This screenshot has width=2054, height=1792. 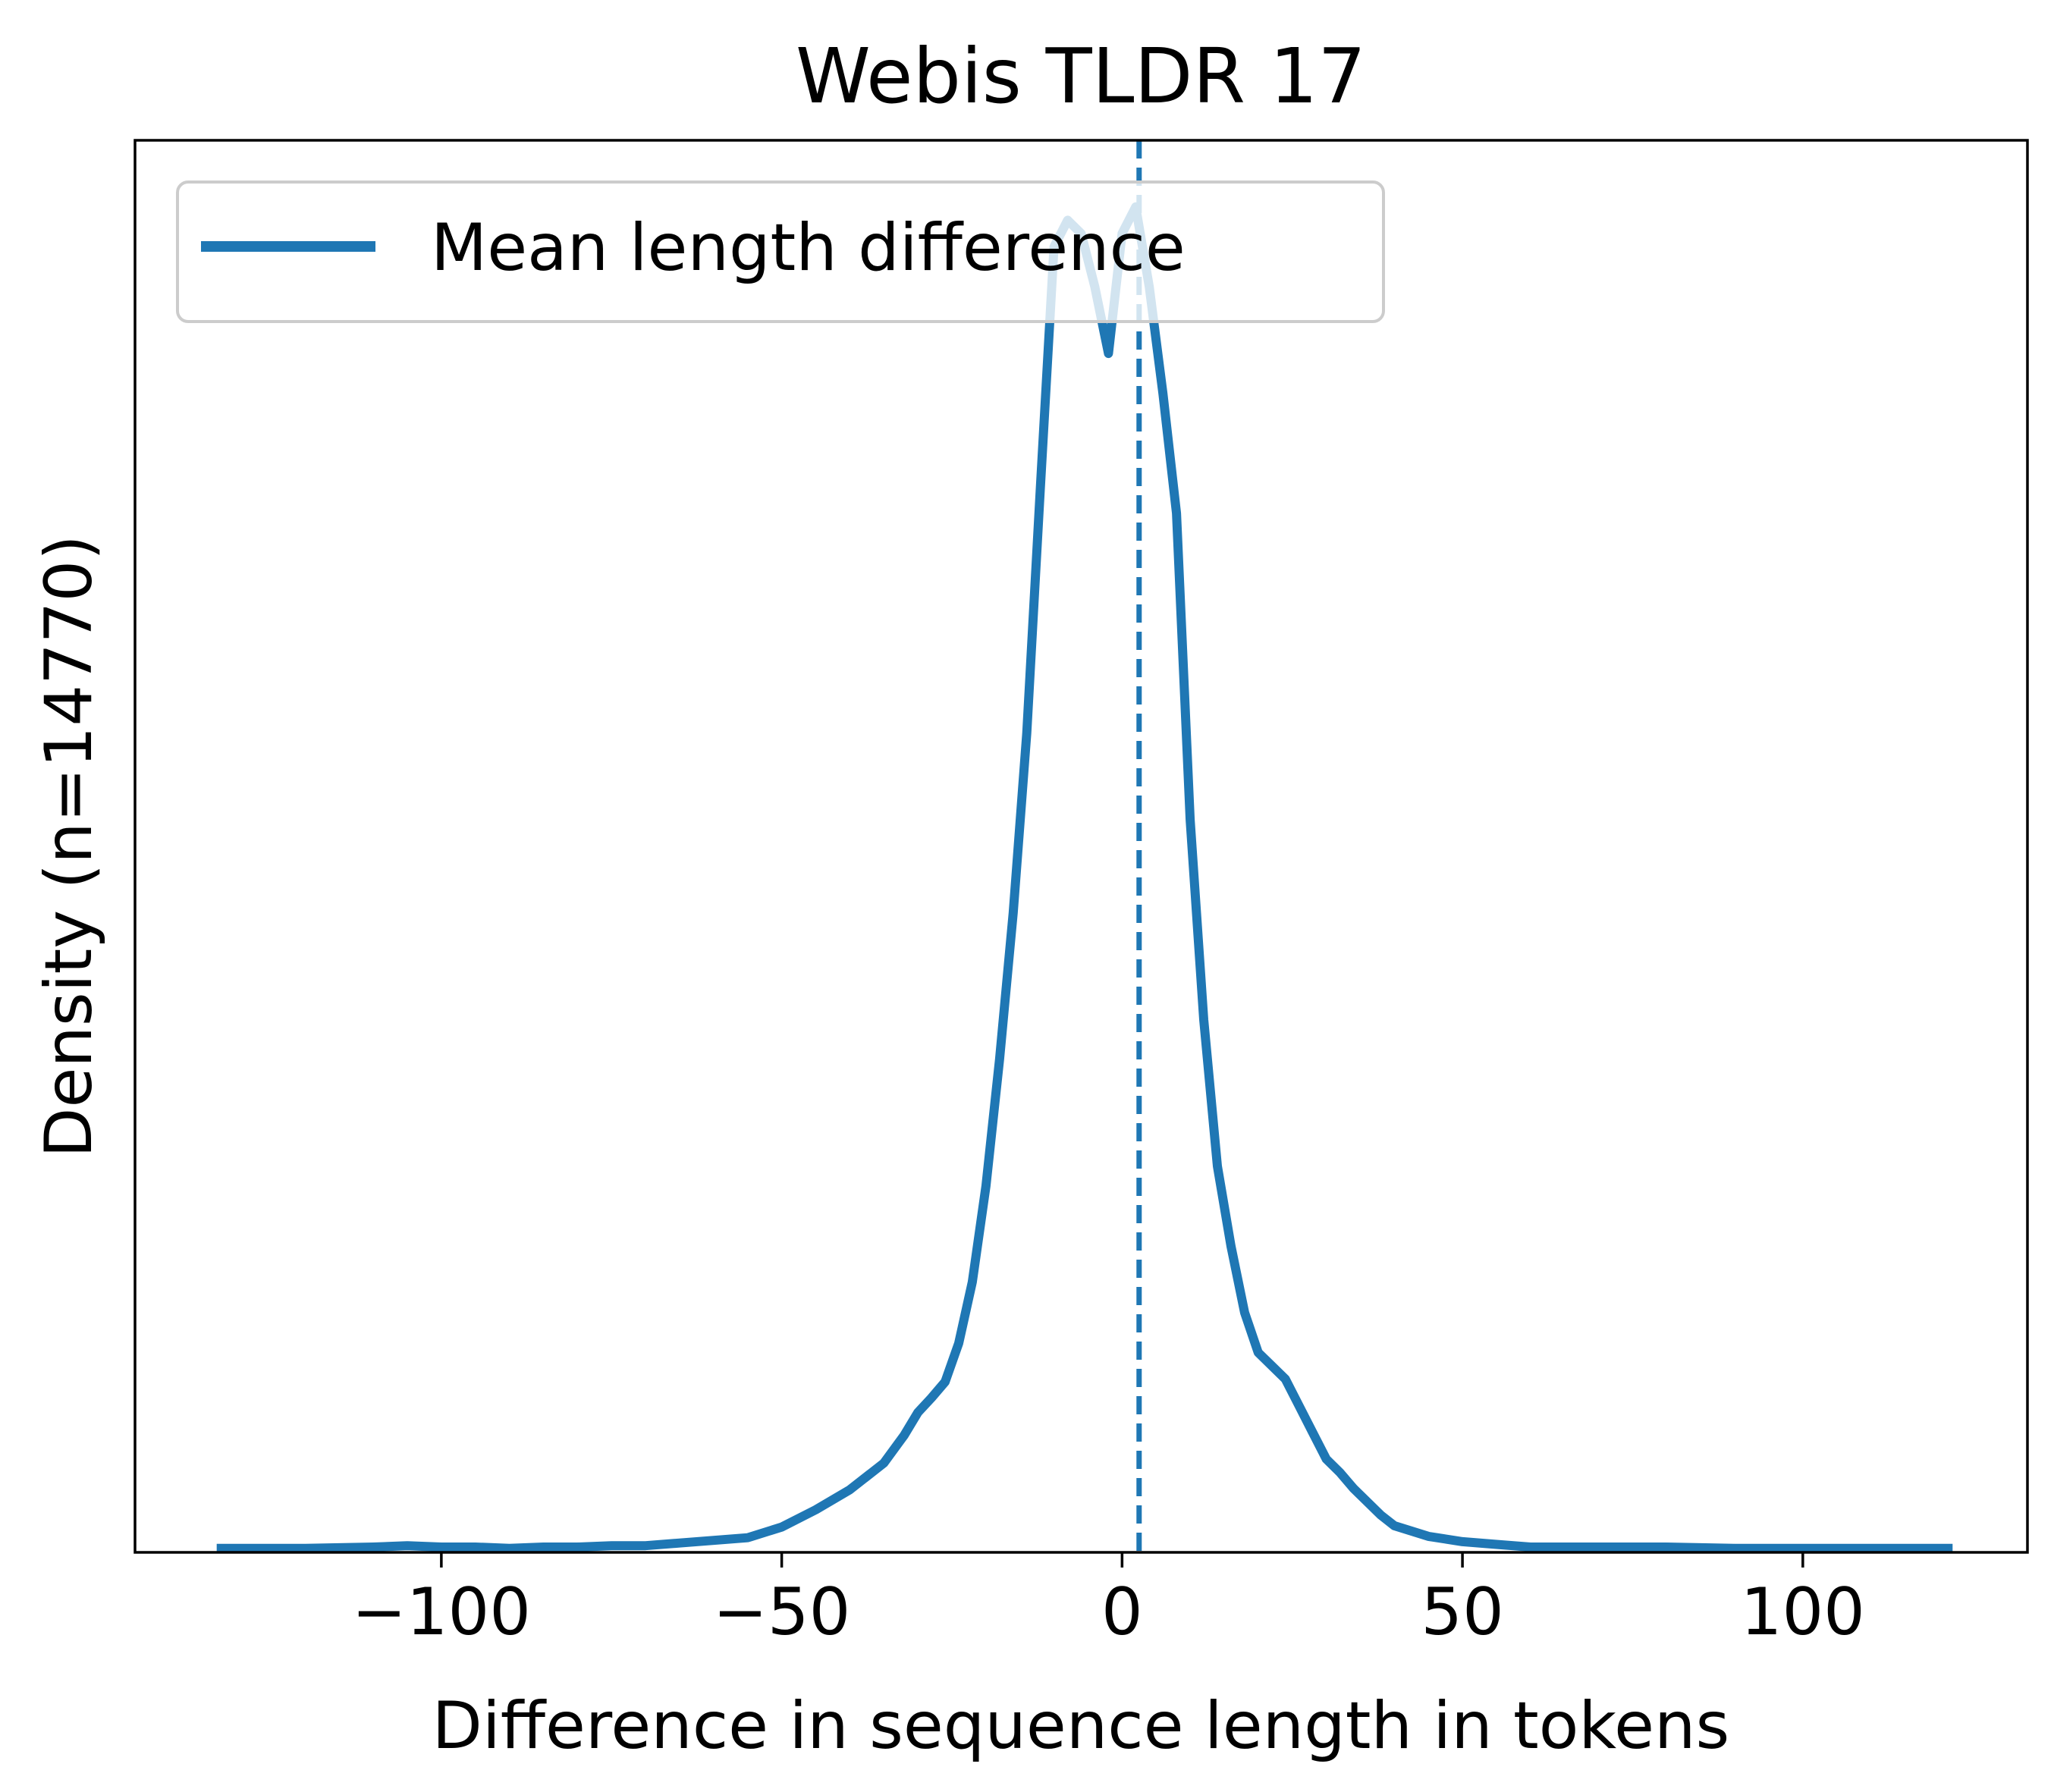 What do you see at coordinates (1462, 1612) in the screenshot?
I see `x-tick-label-3: 50` at bounding box center [1462, 1612].